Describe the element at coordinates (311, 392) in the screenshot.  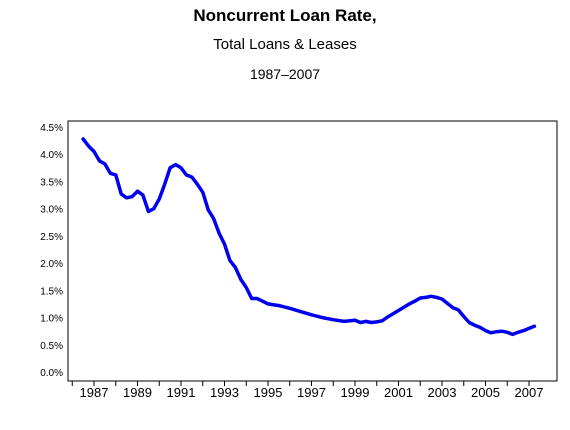
I see `x-tick-label: 1997` at that location.